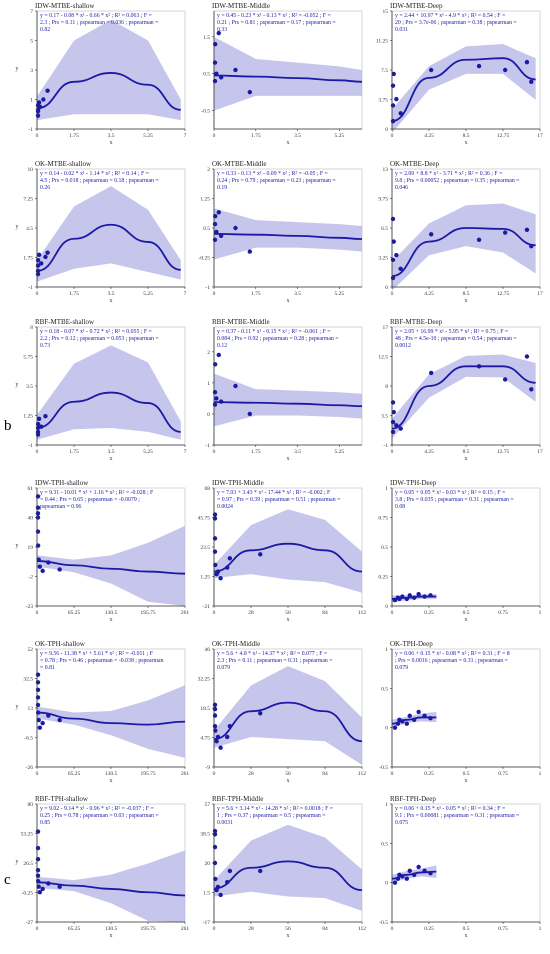  Describe the element at coordinates (241, 6) in the screenshot. I see `panel-title: IDW-MTBE-Middle` at that location.